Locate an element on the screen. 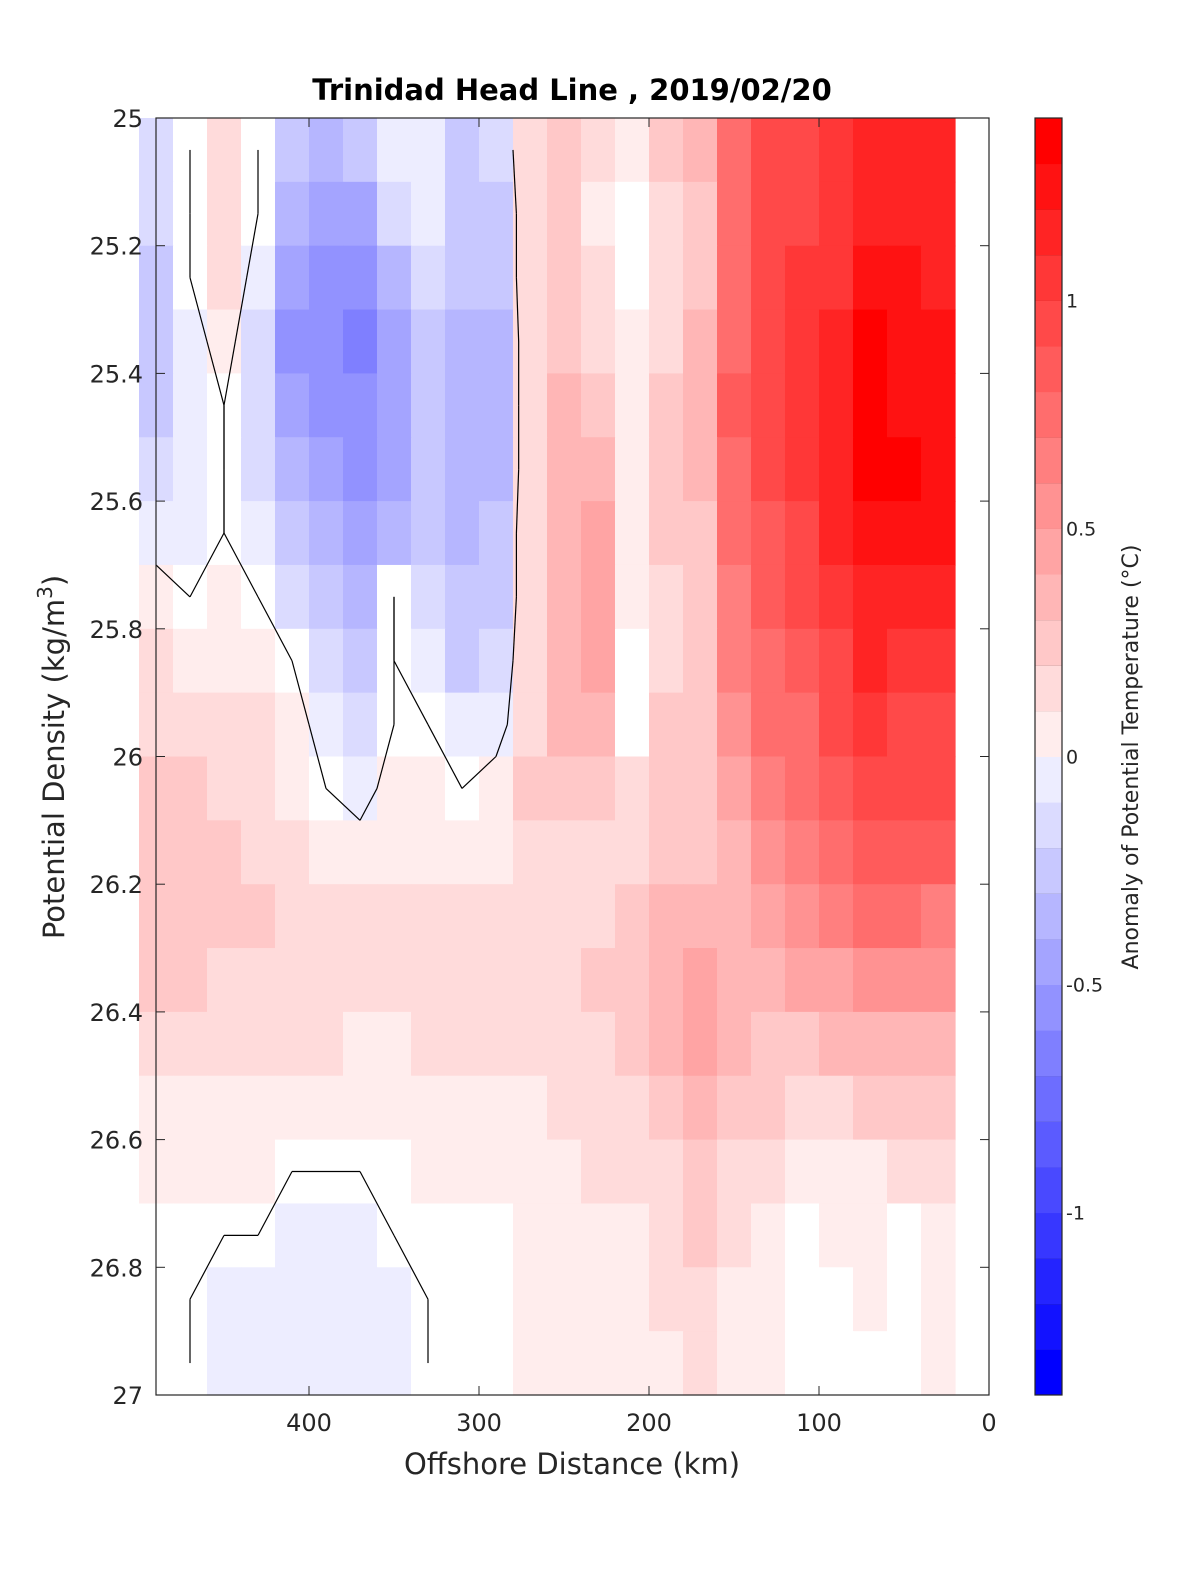 This screenshot has width=1200, height=1575. colorbar-tick-label: -0.5 is located at coordinates (1084, 986).